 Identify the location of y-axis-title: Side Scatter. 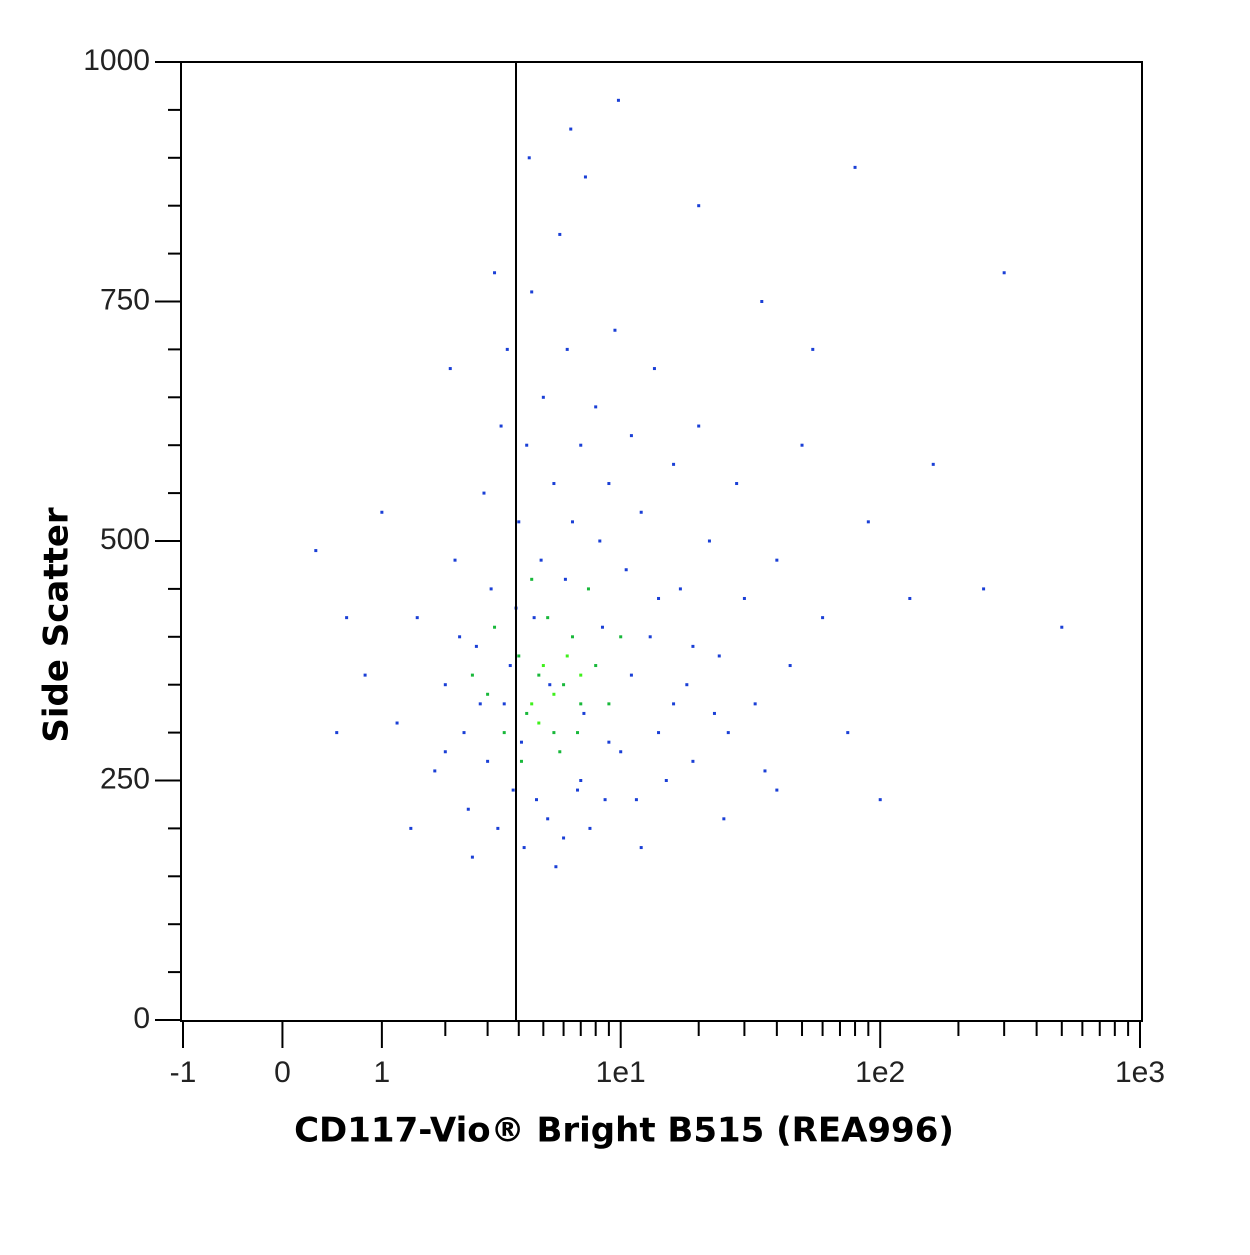
(57, 625).